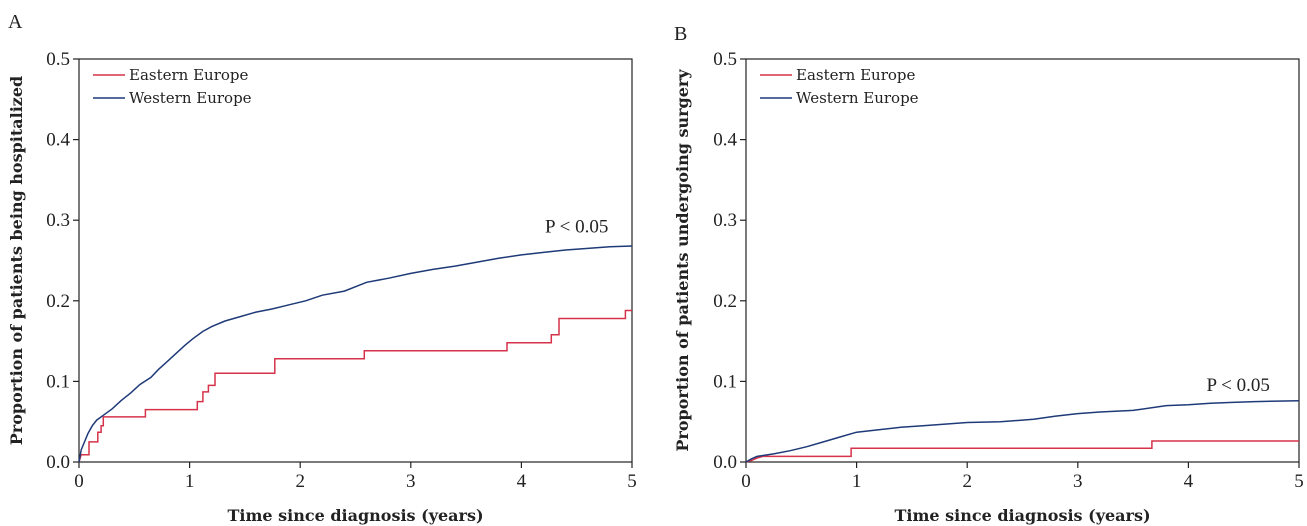 The image size is (1307, 526). Describe the element at coordinates (746, 481) in the screenshot. I see `panel-b-x-tick-label: 0` at that location.